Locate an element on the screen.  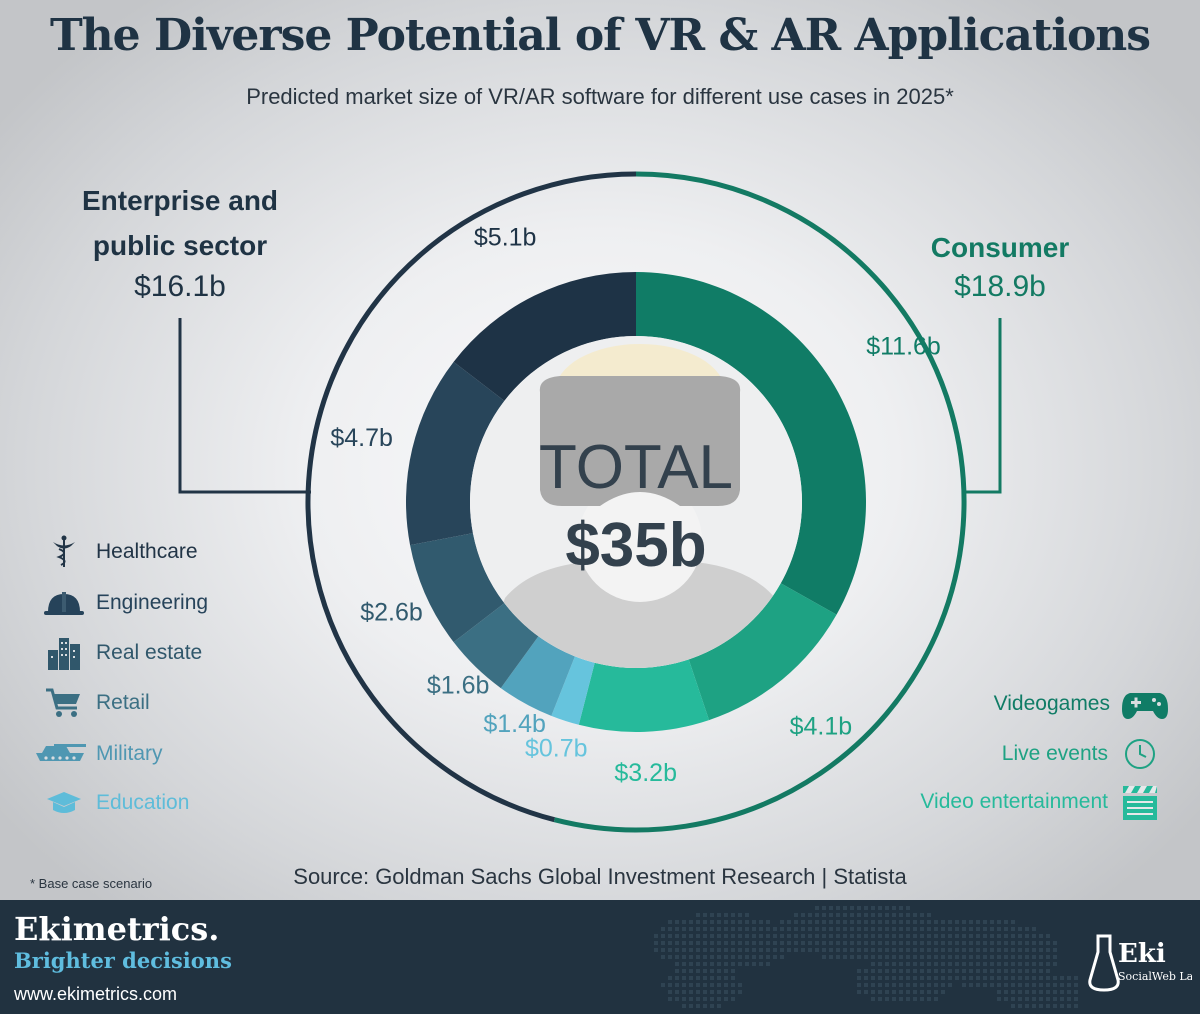
buildings-icon is located at coordinates (64, 653).